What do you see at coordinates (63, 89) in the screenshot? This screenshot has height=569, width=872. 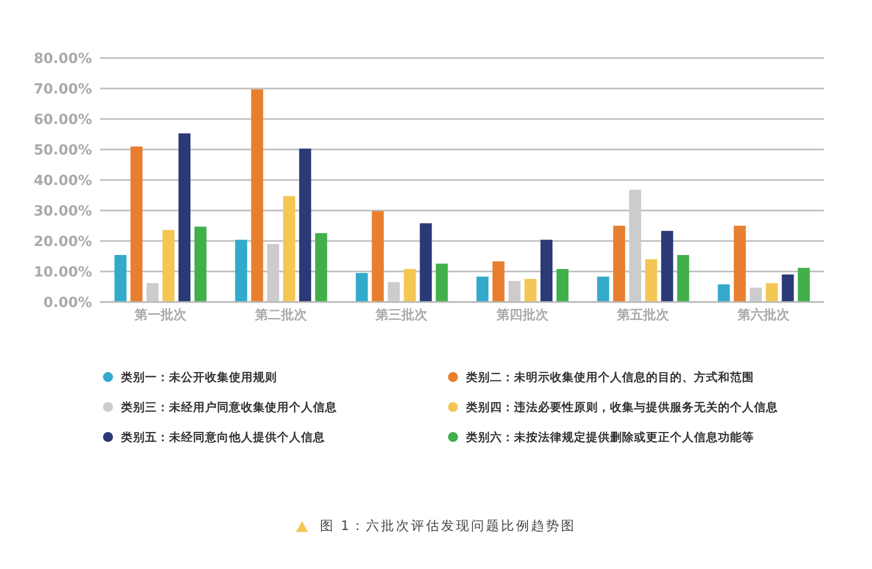 I see `y-tick-label: 70.00%` at bounding box center [63, 89].